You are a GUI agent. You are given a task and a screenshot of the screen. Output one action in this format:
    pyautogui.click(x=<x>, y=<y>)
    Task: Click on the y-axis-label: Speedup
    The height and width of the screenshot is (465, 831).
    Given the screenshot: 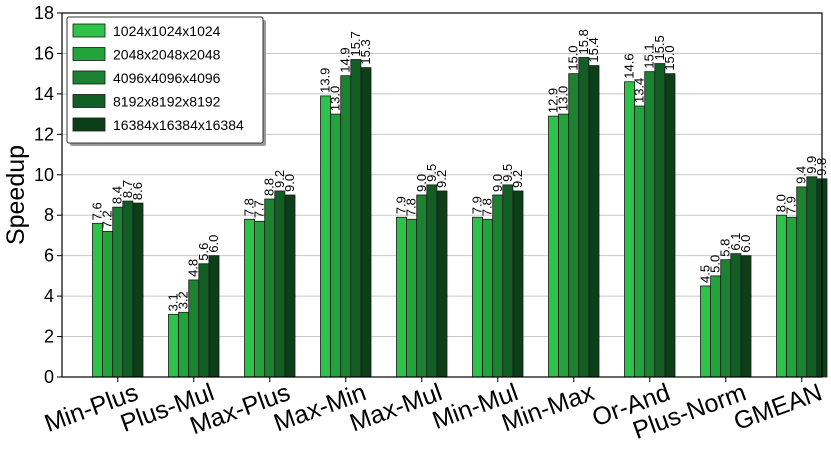 What is the action you would take?
    pyautogui.click(x=16, y=195)
    